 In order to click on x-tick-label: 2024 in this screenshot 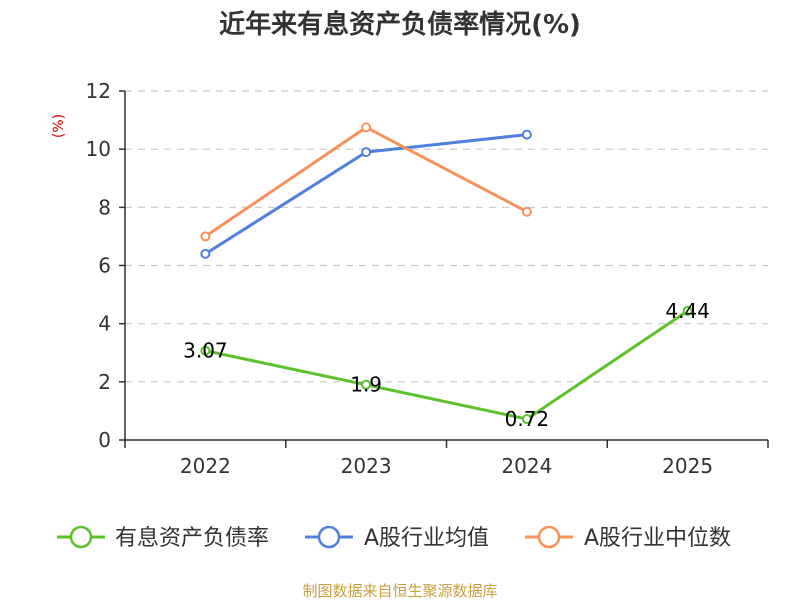, I will do `click(526, 466)`.